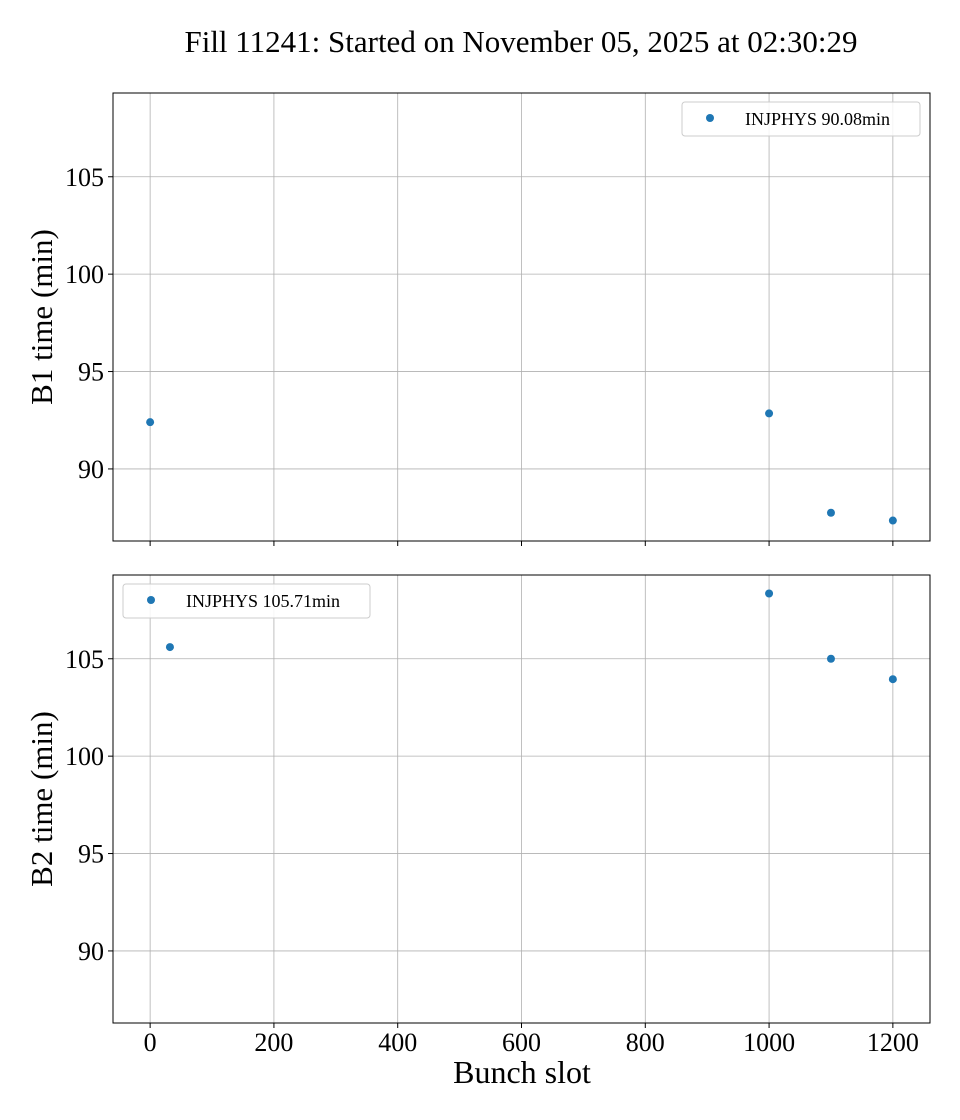  What do you see at coordinates (84, 659) in the screenshot?
I see `b2-y-tick-label: 105` at bounding box center [84, 659].